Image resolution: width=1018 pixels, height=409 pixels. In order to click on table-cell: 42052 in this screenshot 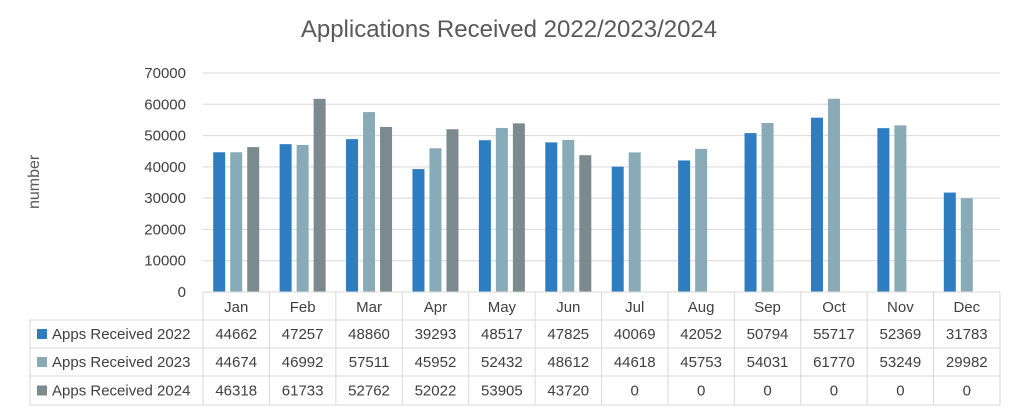, I will do `click(701, 334)`.